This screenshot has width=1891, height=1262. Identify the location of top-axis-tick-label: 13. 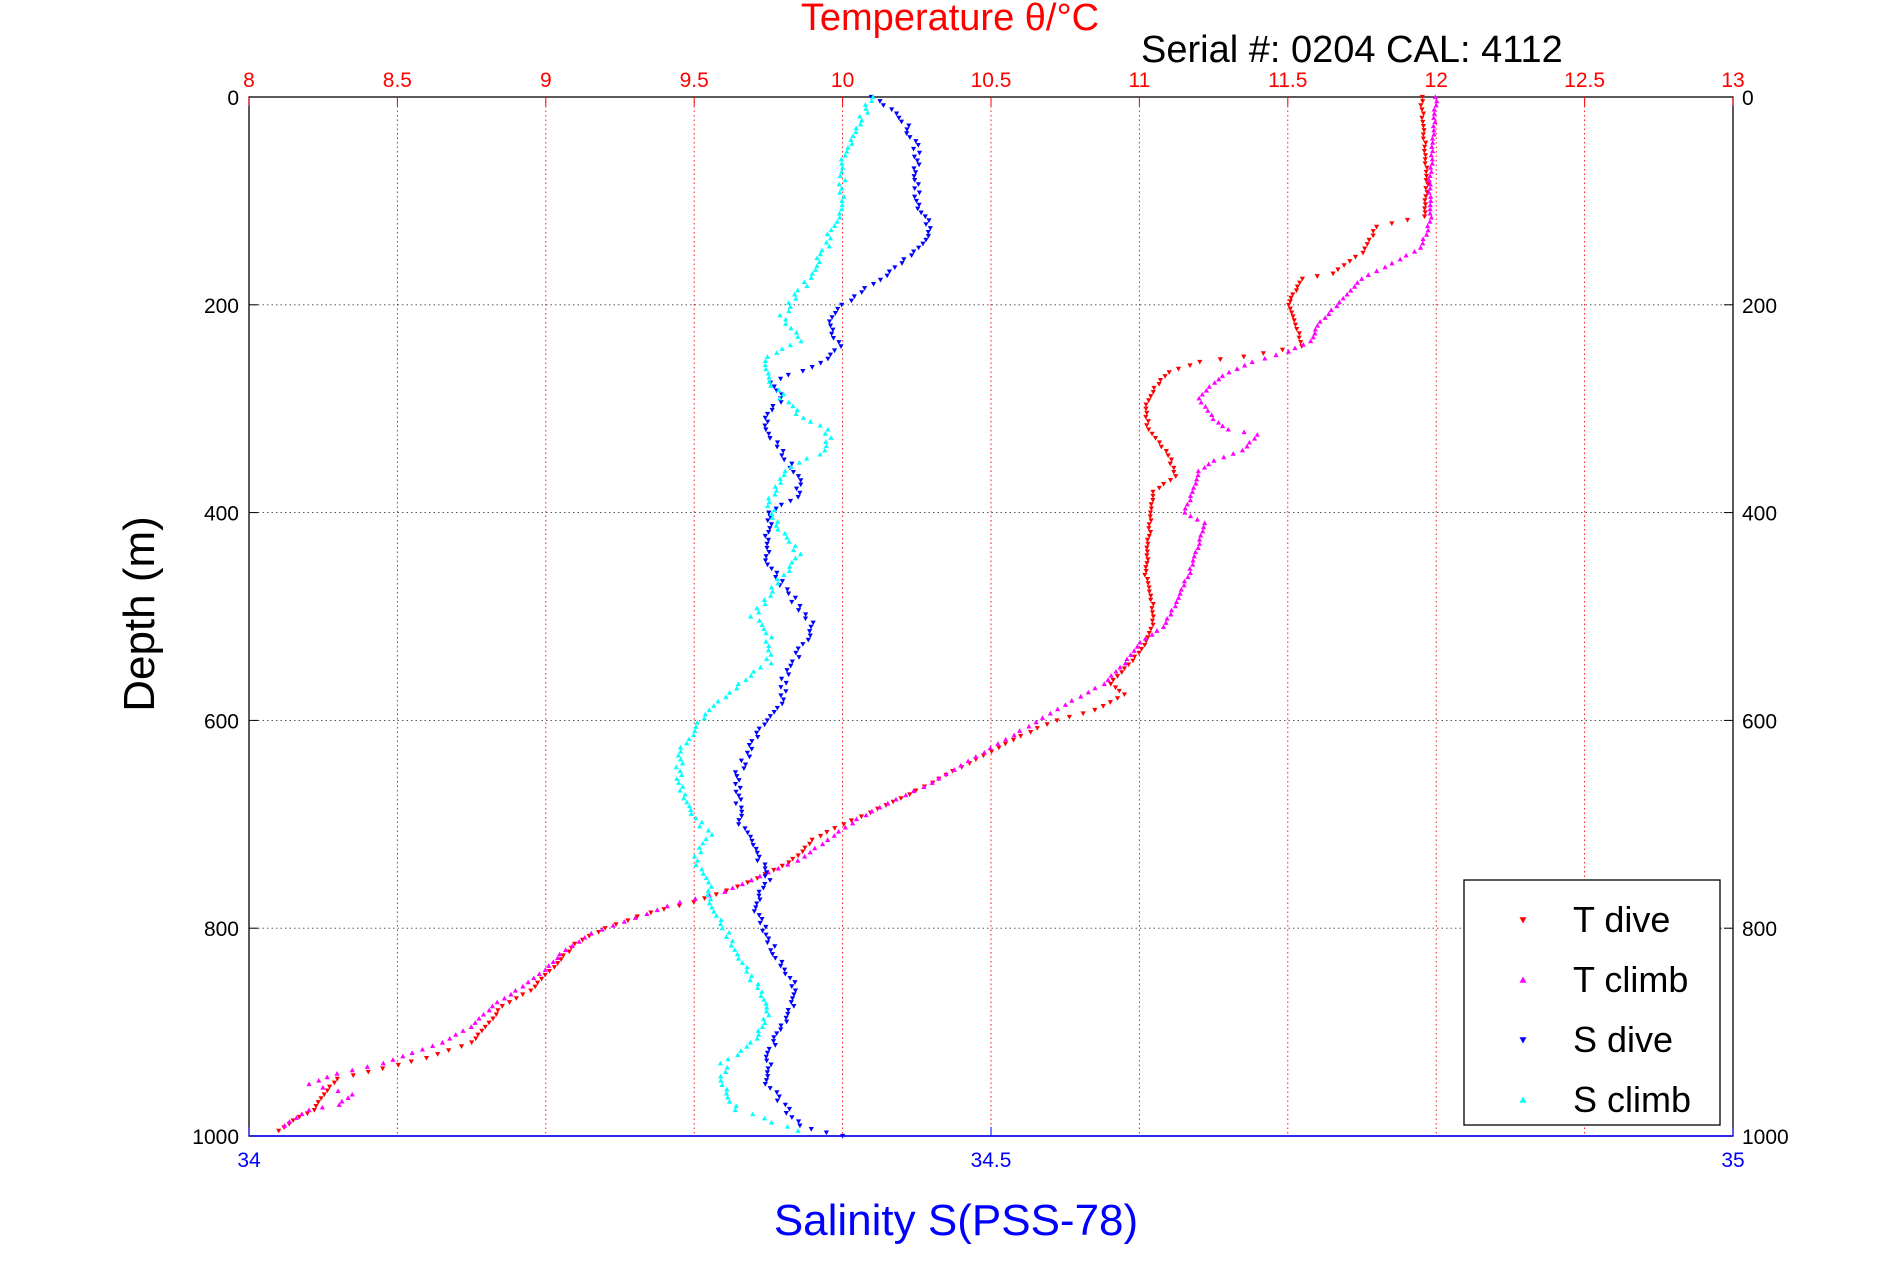
(1732, 80).